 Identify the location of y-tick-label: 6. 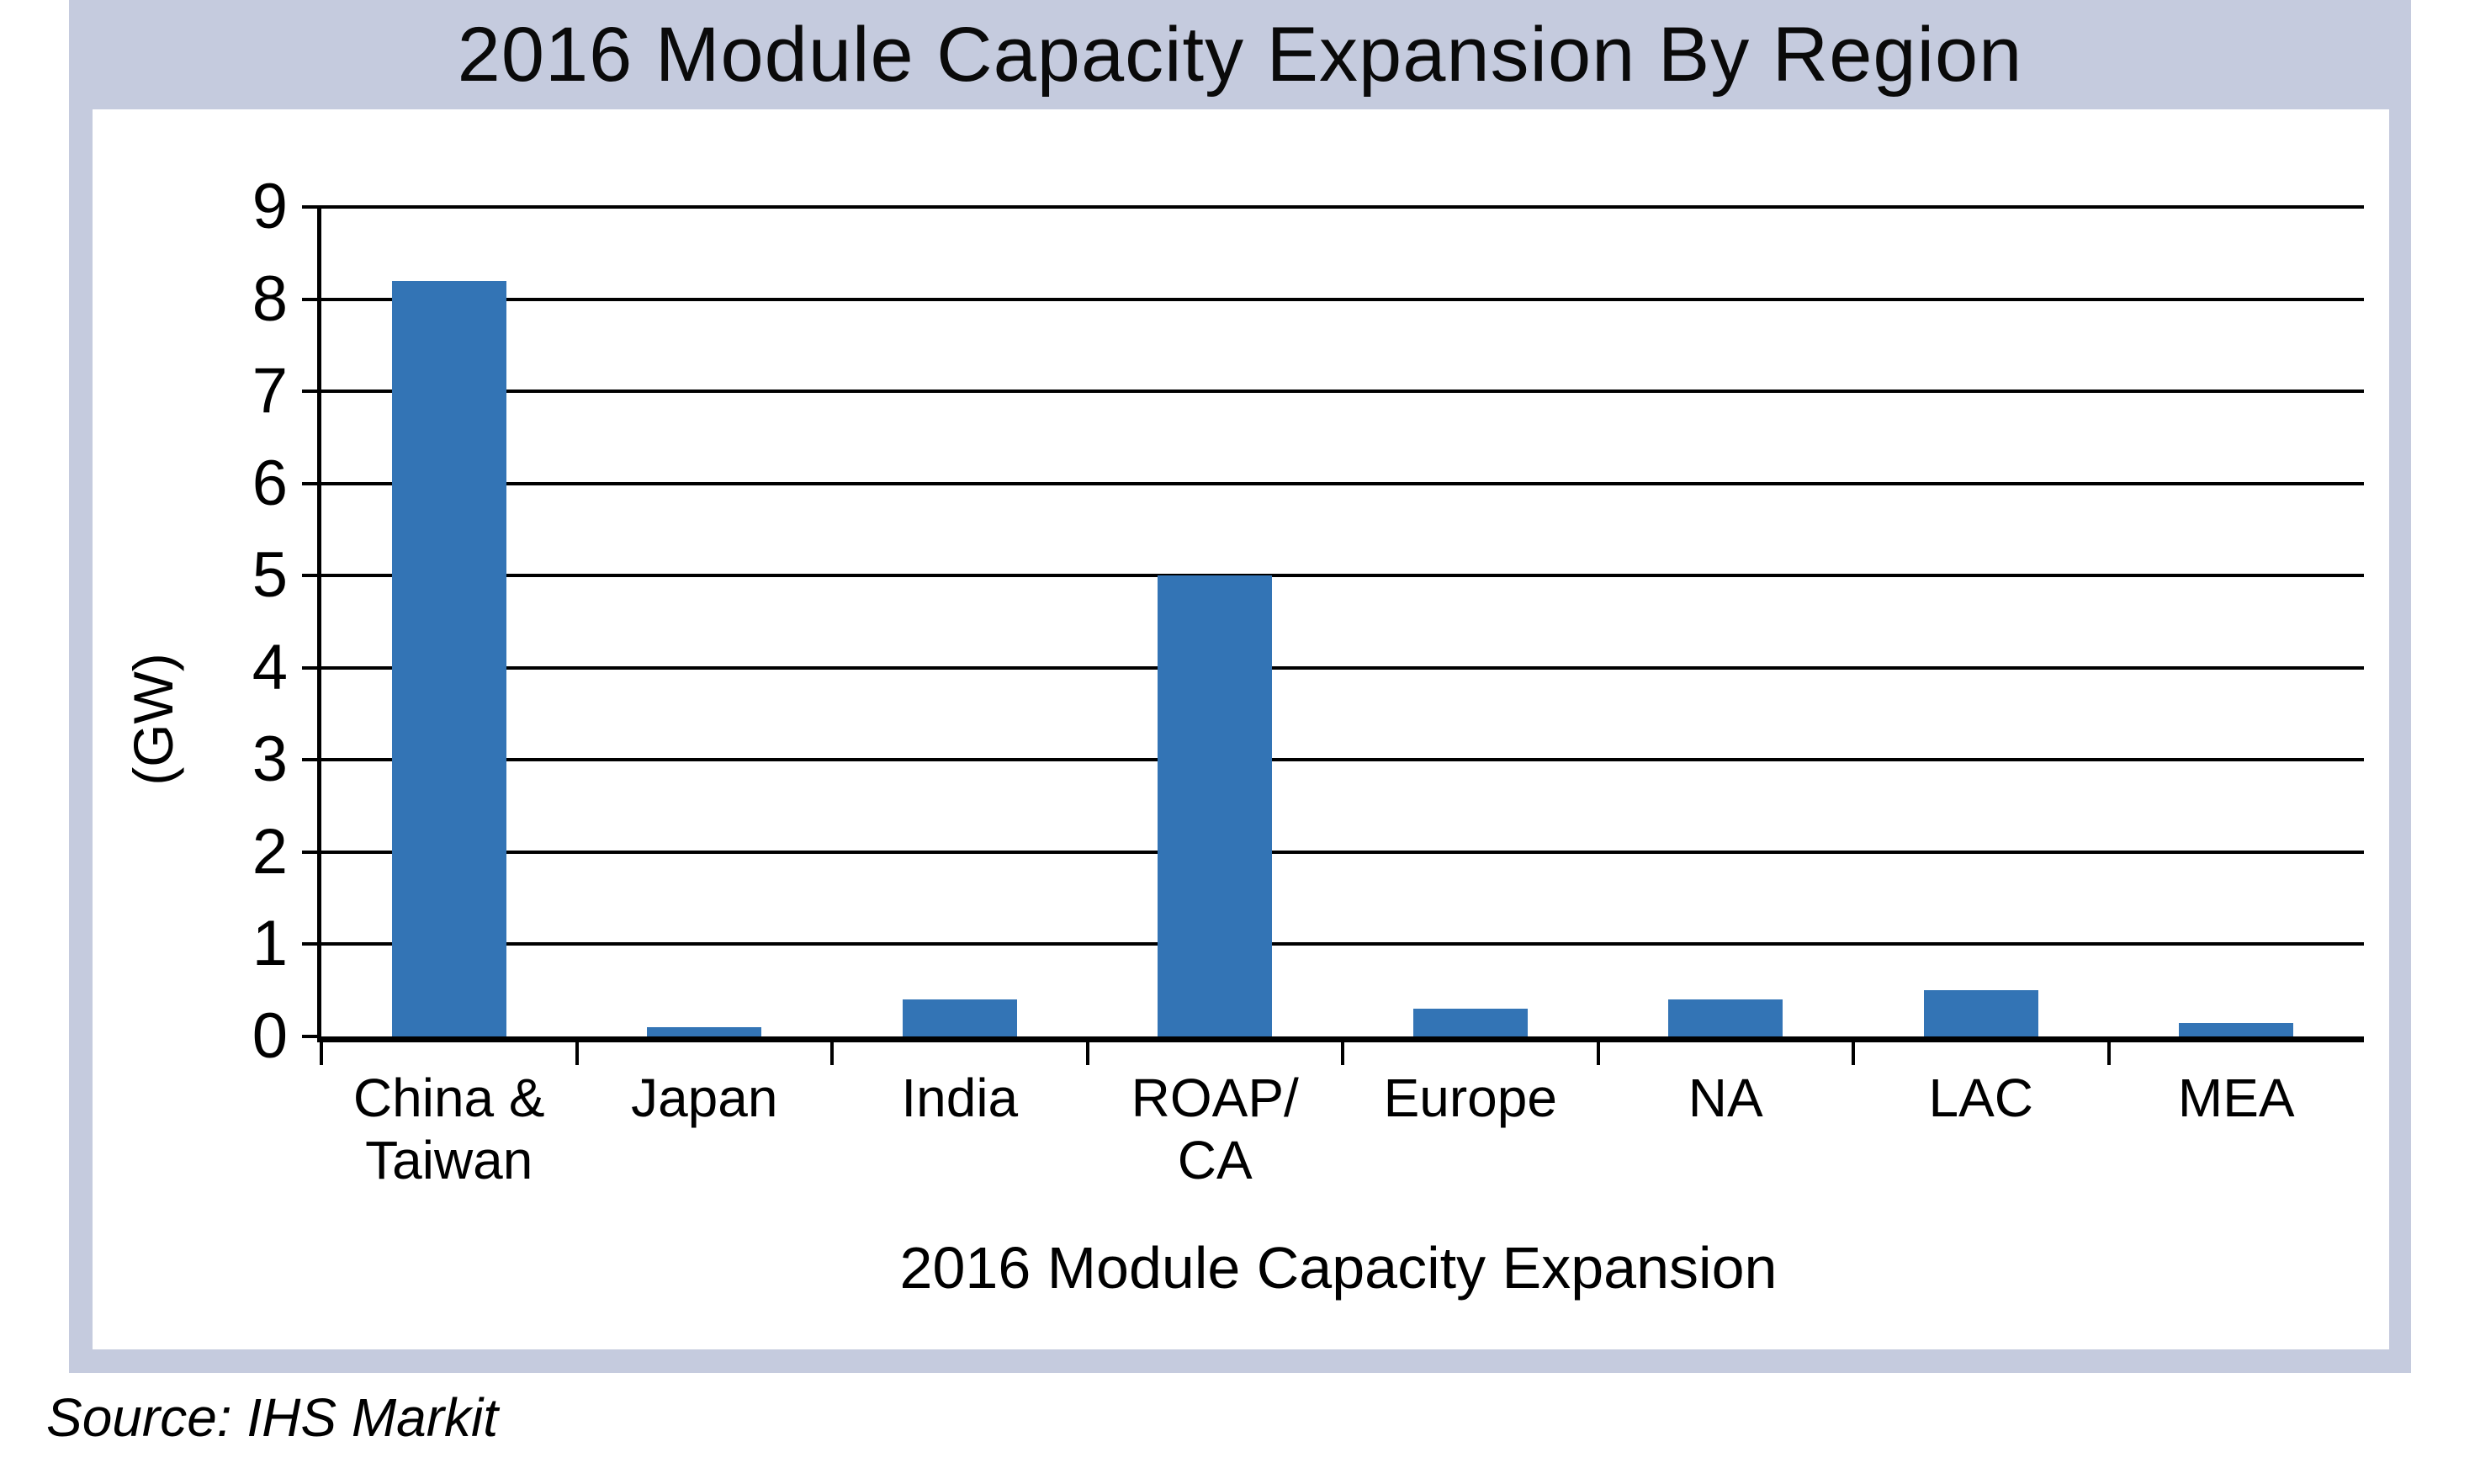
(270, 483).